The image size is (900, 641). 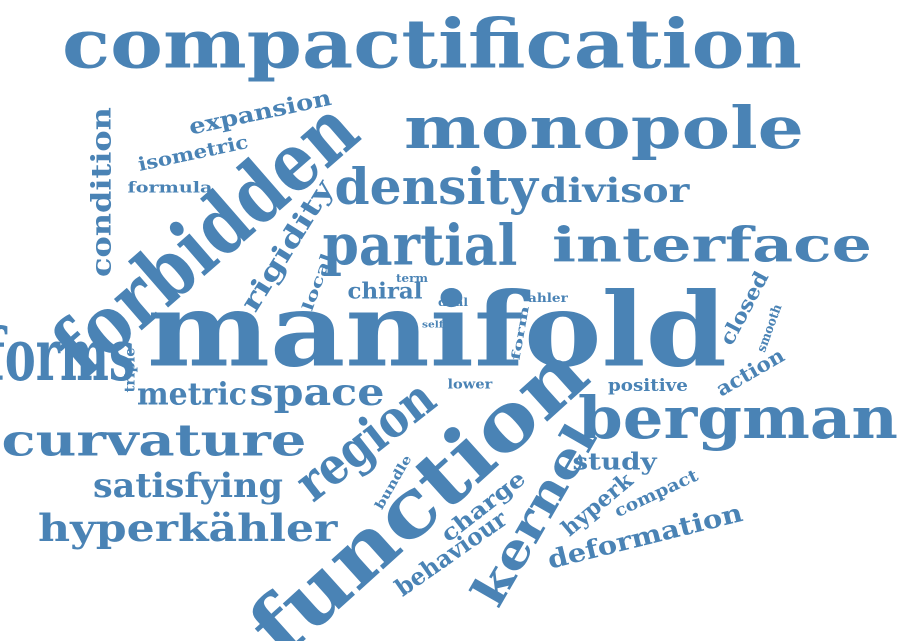 I want to click on word-density: density, so click(x=437, y=187).